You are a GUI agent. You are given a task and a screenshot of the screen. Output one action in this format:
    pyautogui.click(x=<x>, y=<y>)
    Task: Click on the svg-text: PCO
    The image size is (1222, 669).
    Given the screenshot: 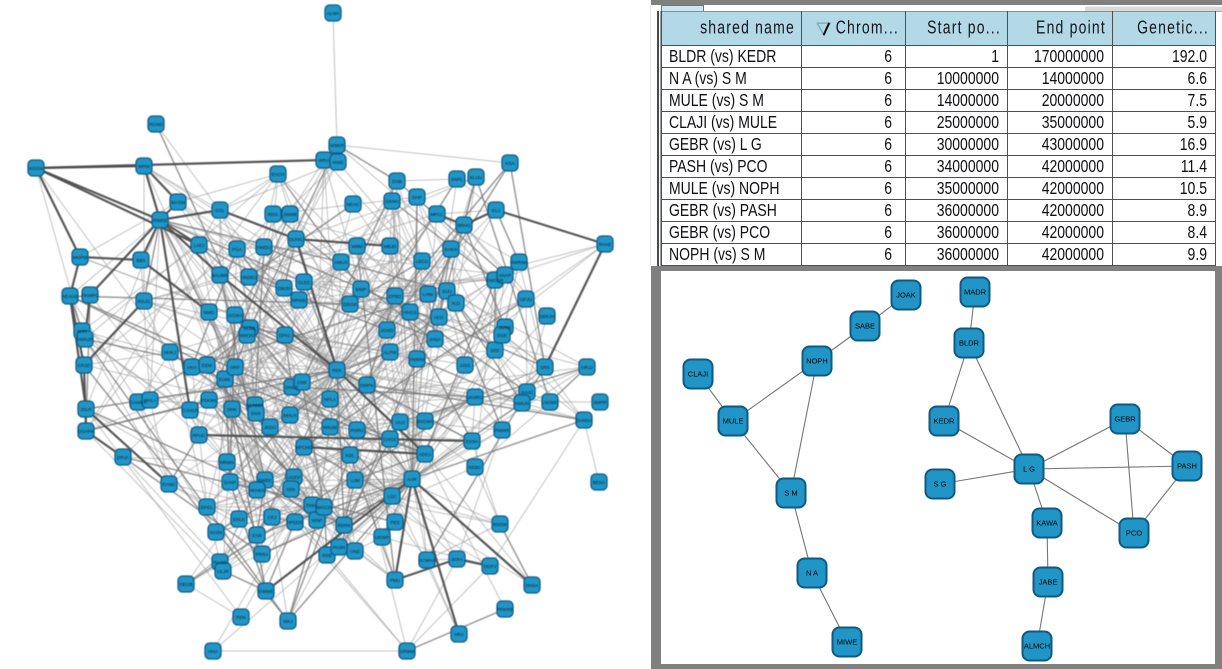 What is the action you would take?
    pyautogui.click(x=1134, y=533)
    